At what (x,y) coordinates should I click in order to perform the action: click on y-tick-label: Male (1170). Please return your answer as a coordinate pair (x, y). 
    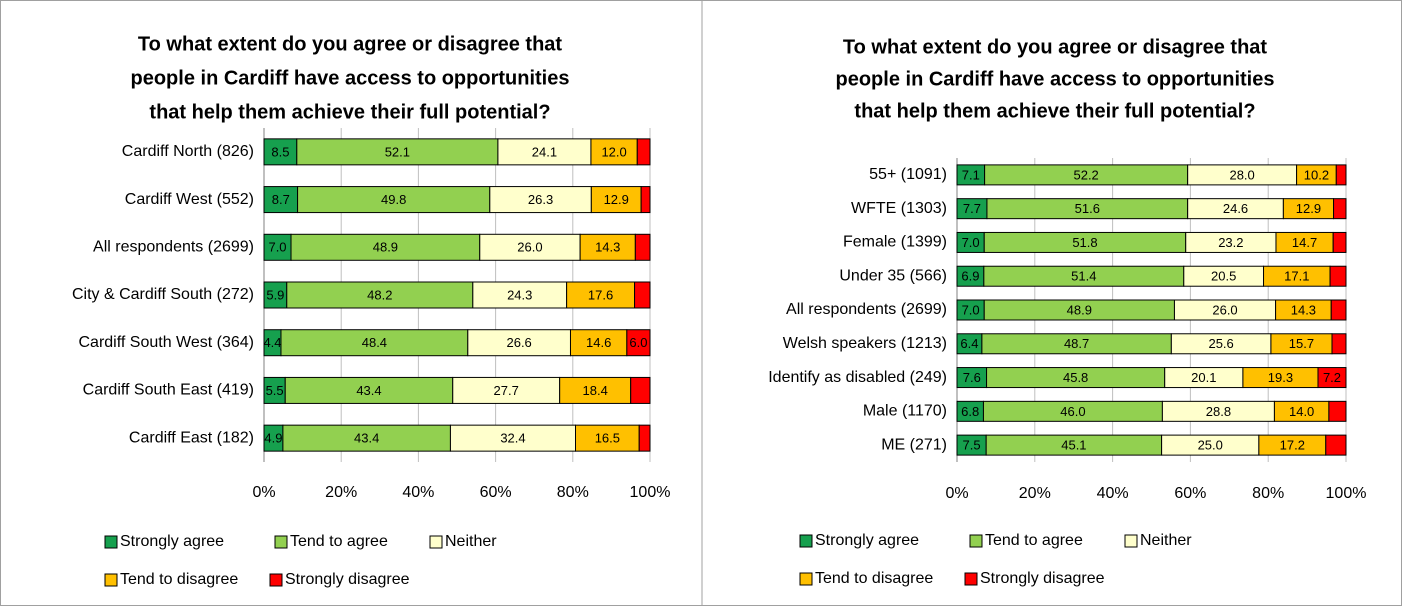
    Looking at the image, I should click on (905, 411).